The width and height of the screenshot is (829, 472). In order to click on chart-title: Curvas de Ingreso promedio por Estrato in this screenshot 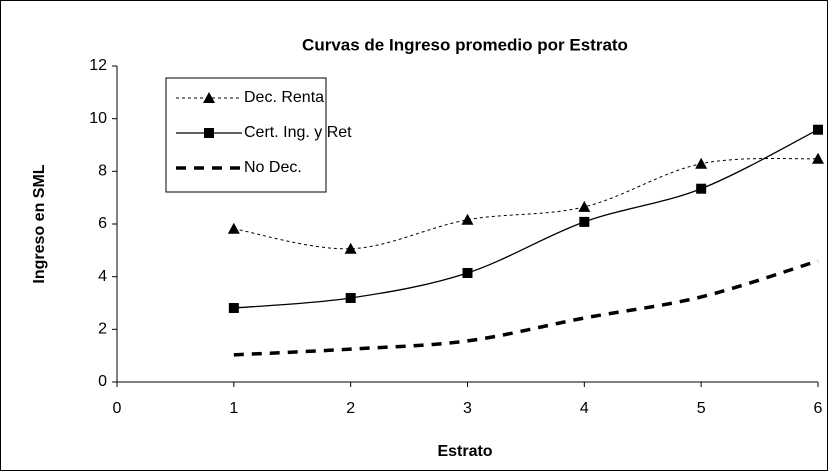, I will do `click(465, 44)`.